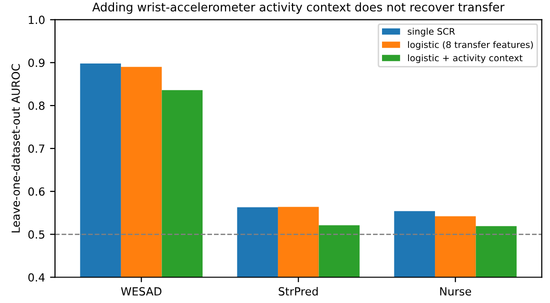 This screenshot has height=303, width=550. What do you see at coordinates (36, 106) in the screenshot?
I see `y-tick-label: 0.8` at bounding box center [36, 106].